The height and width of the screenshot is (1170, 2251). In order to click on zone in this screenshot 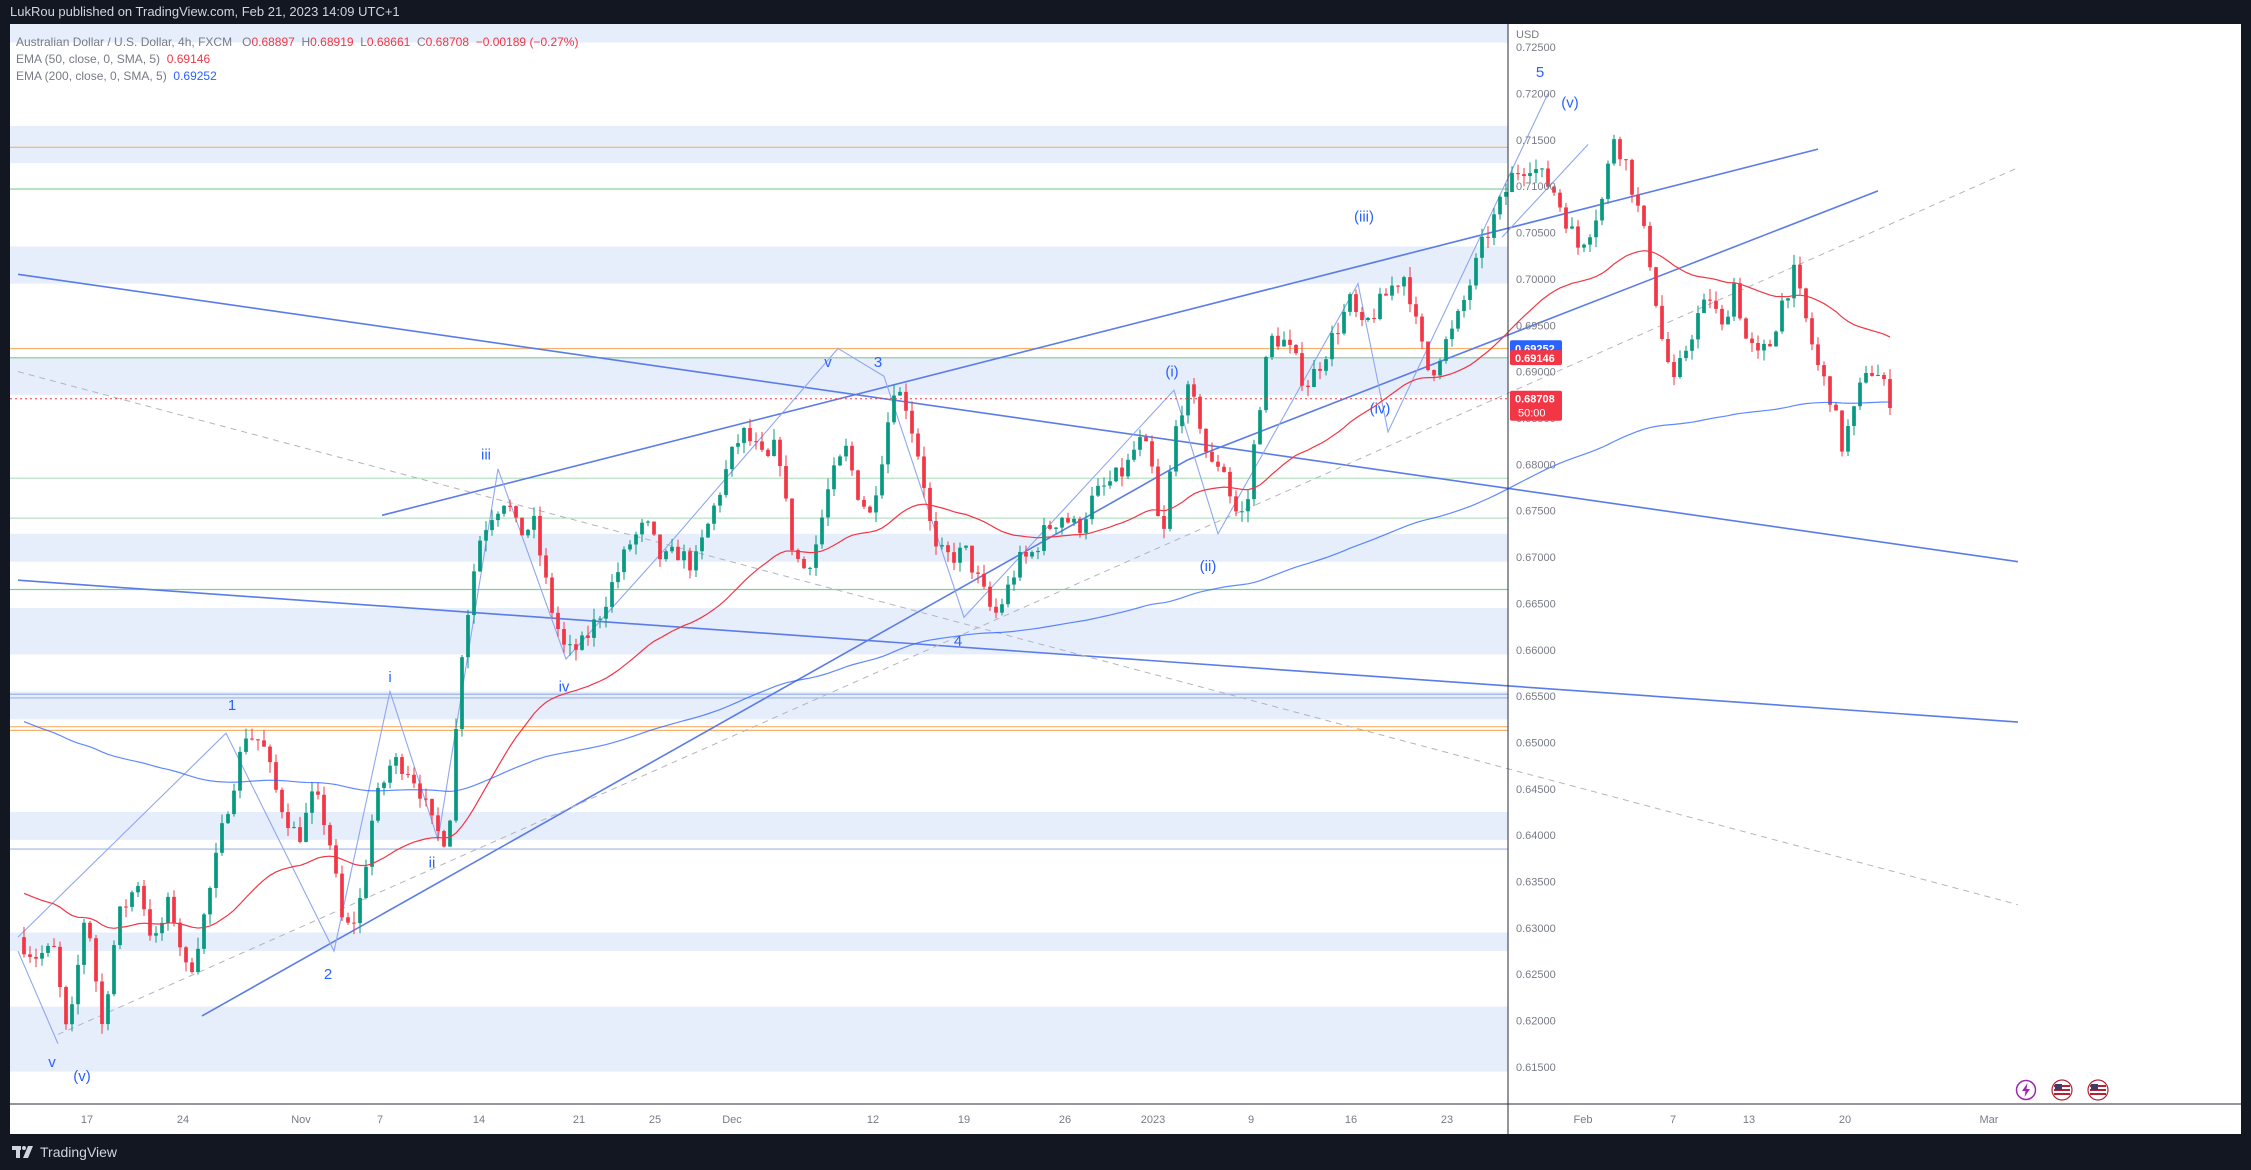, I will do `click(759, 547)`.